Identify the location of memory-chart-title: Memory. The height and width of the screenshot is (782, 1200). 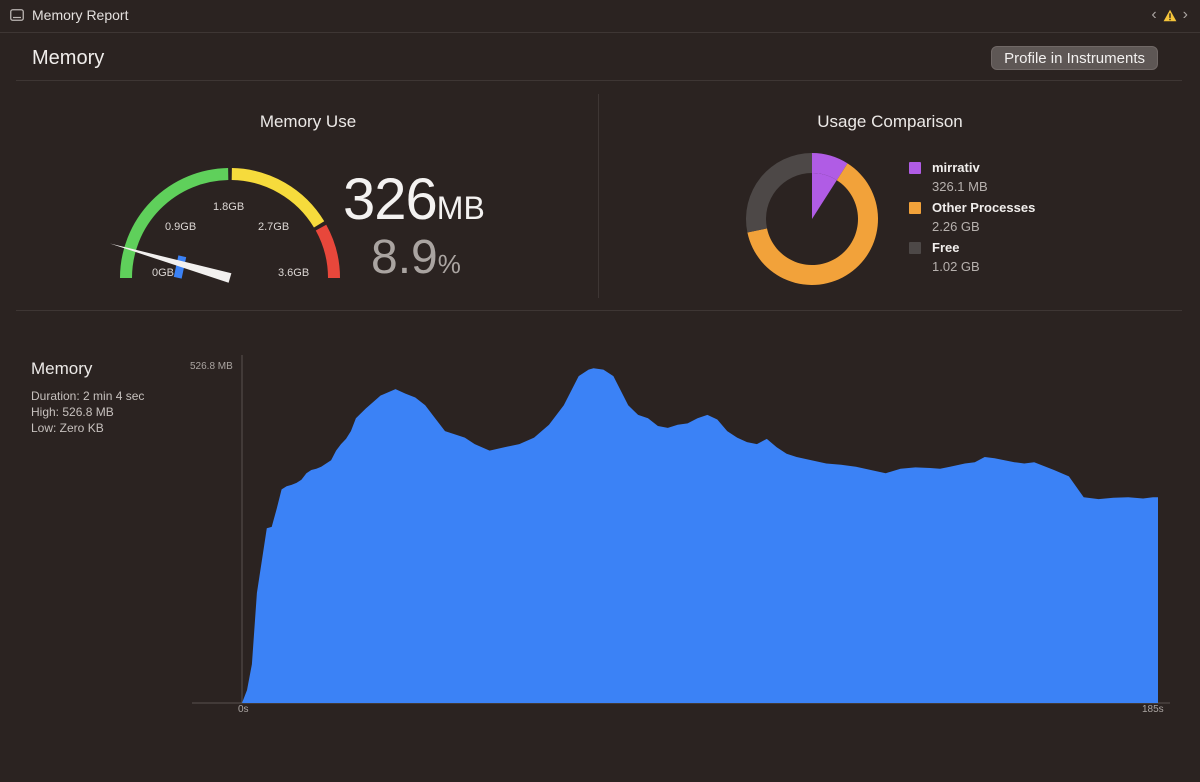
(62, 368).